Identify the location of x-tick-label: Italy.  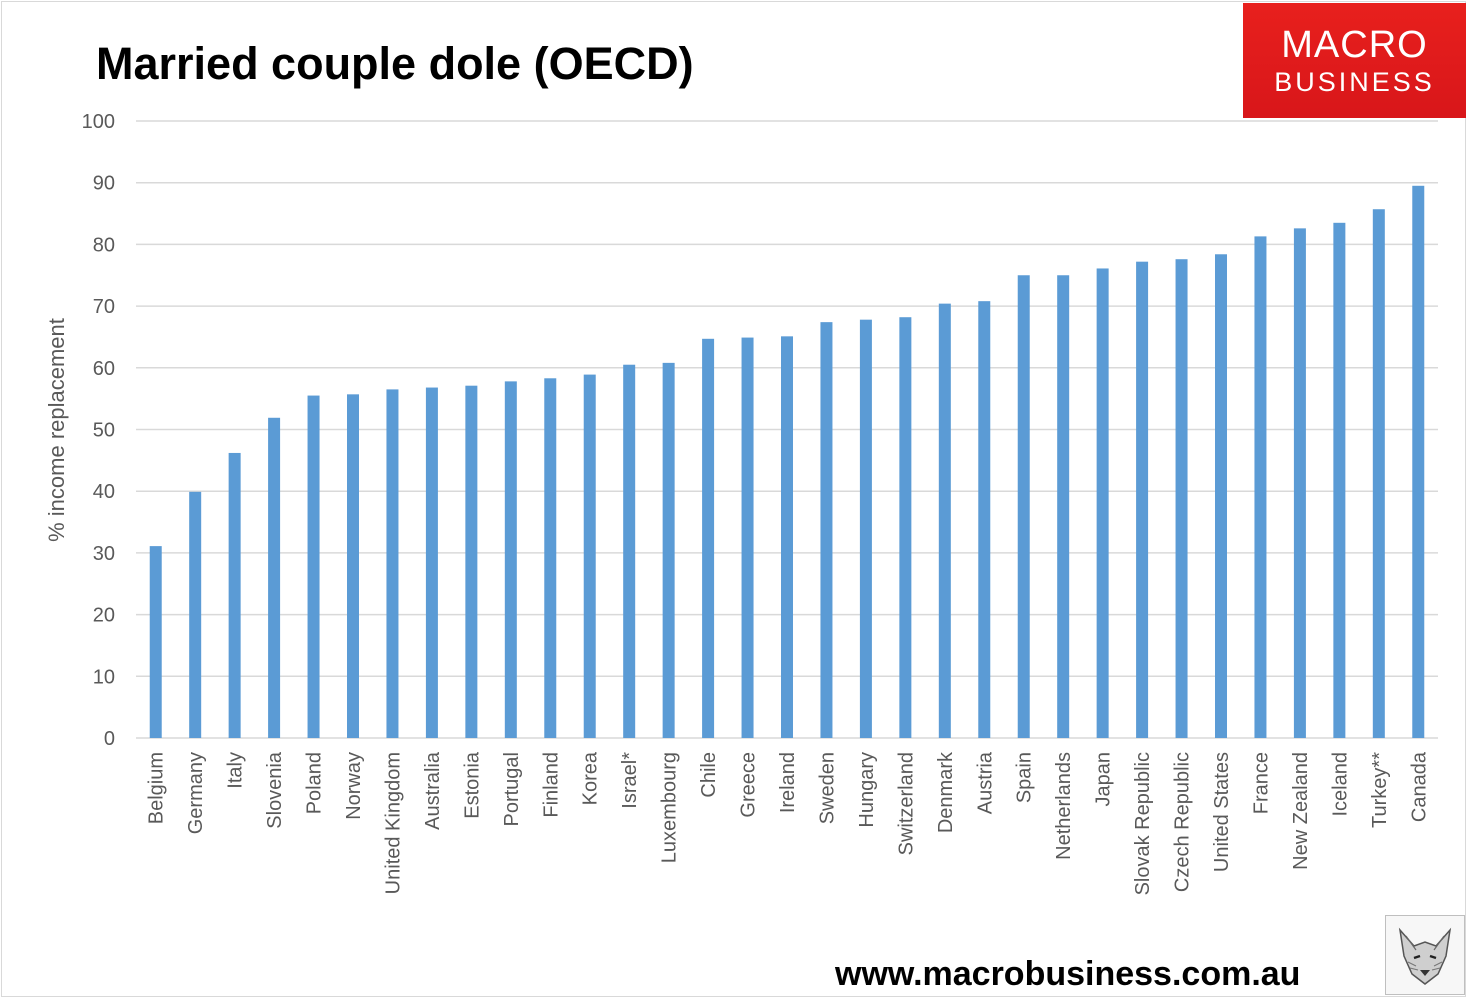
(236, 770).